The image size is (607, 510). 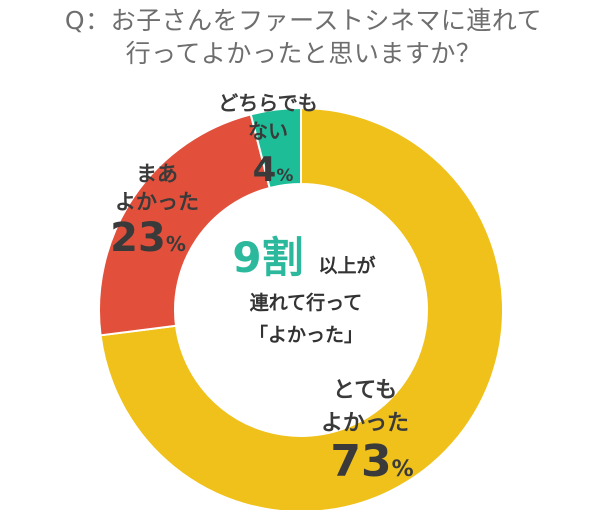 I want to click on slice-1-label-line-0: まあ, so click(x=157, y=174).